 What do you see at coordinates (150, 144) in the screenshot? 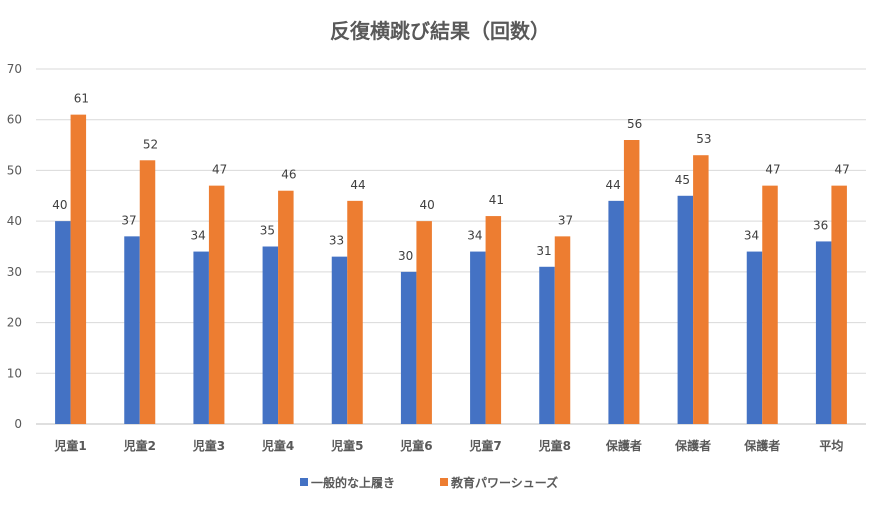
I see `data-label: 52` at bounding box center [150, 144].